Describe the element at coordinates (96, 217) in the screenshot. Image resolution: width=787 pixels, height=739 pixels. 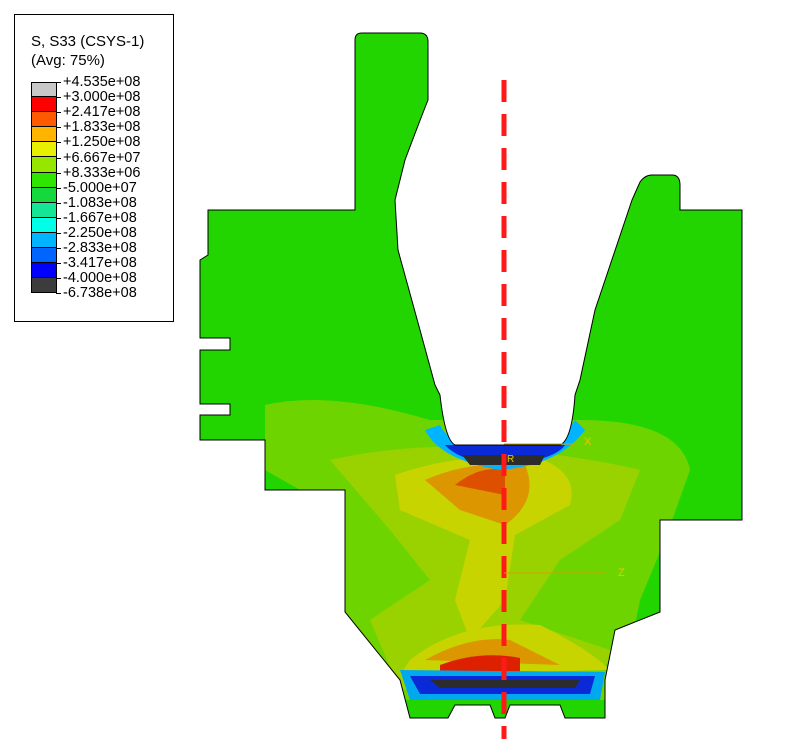
I see `legend-level: -1.667e+08` at that location.